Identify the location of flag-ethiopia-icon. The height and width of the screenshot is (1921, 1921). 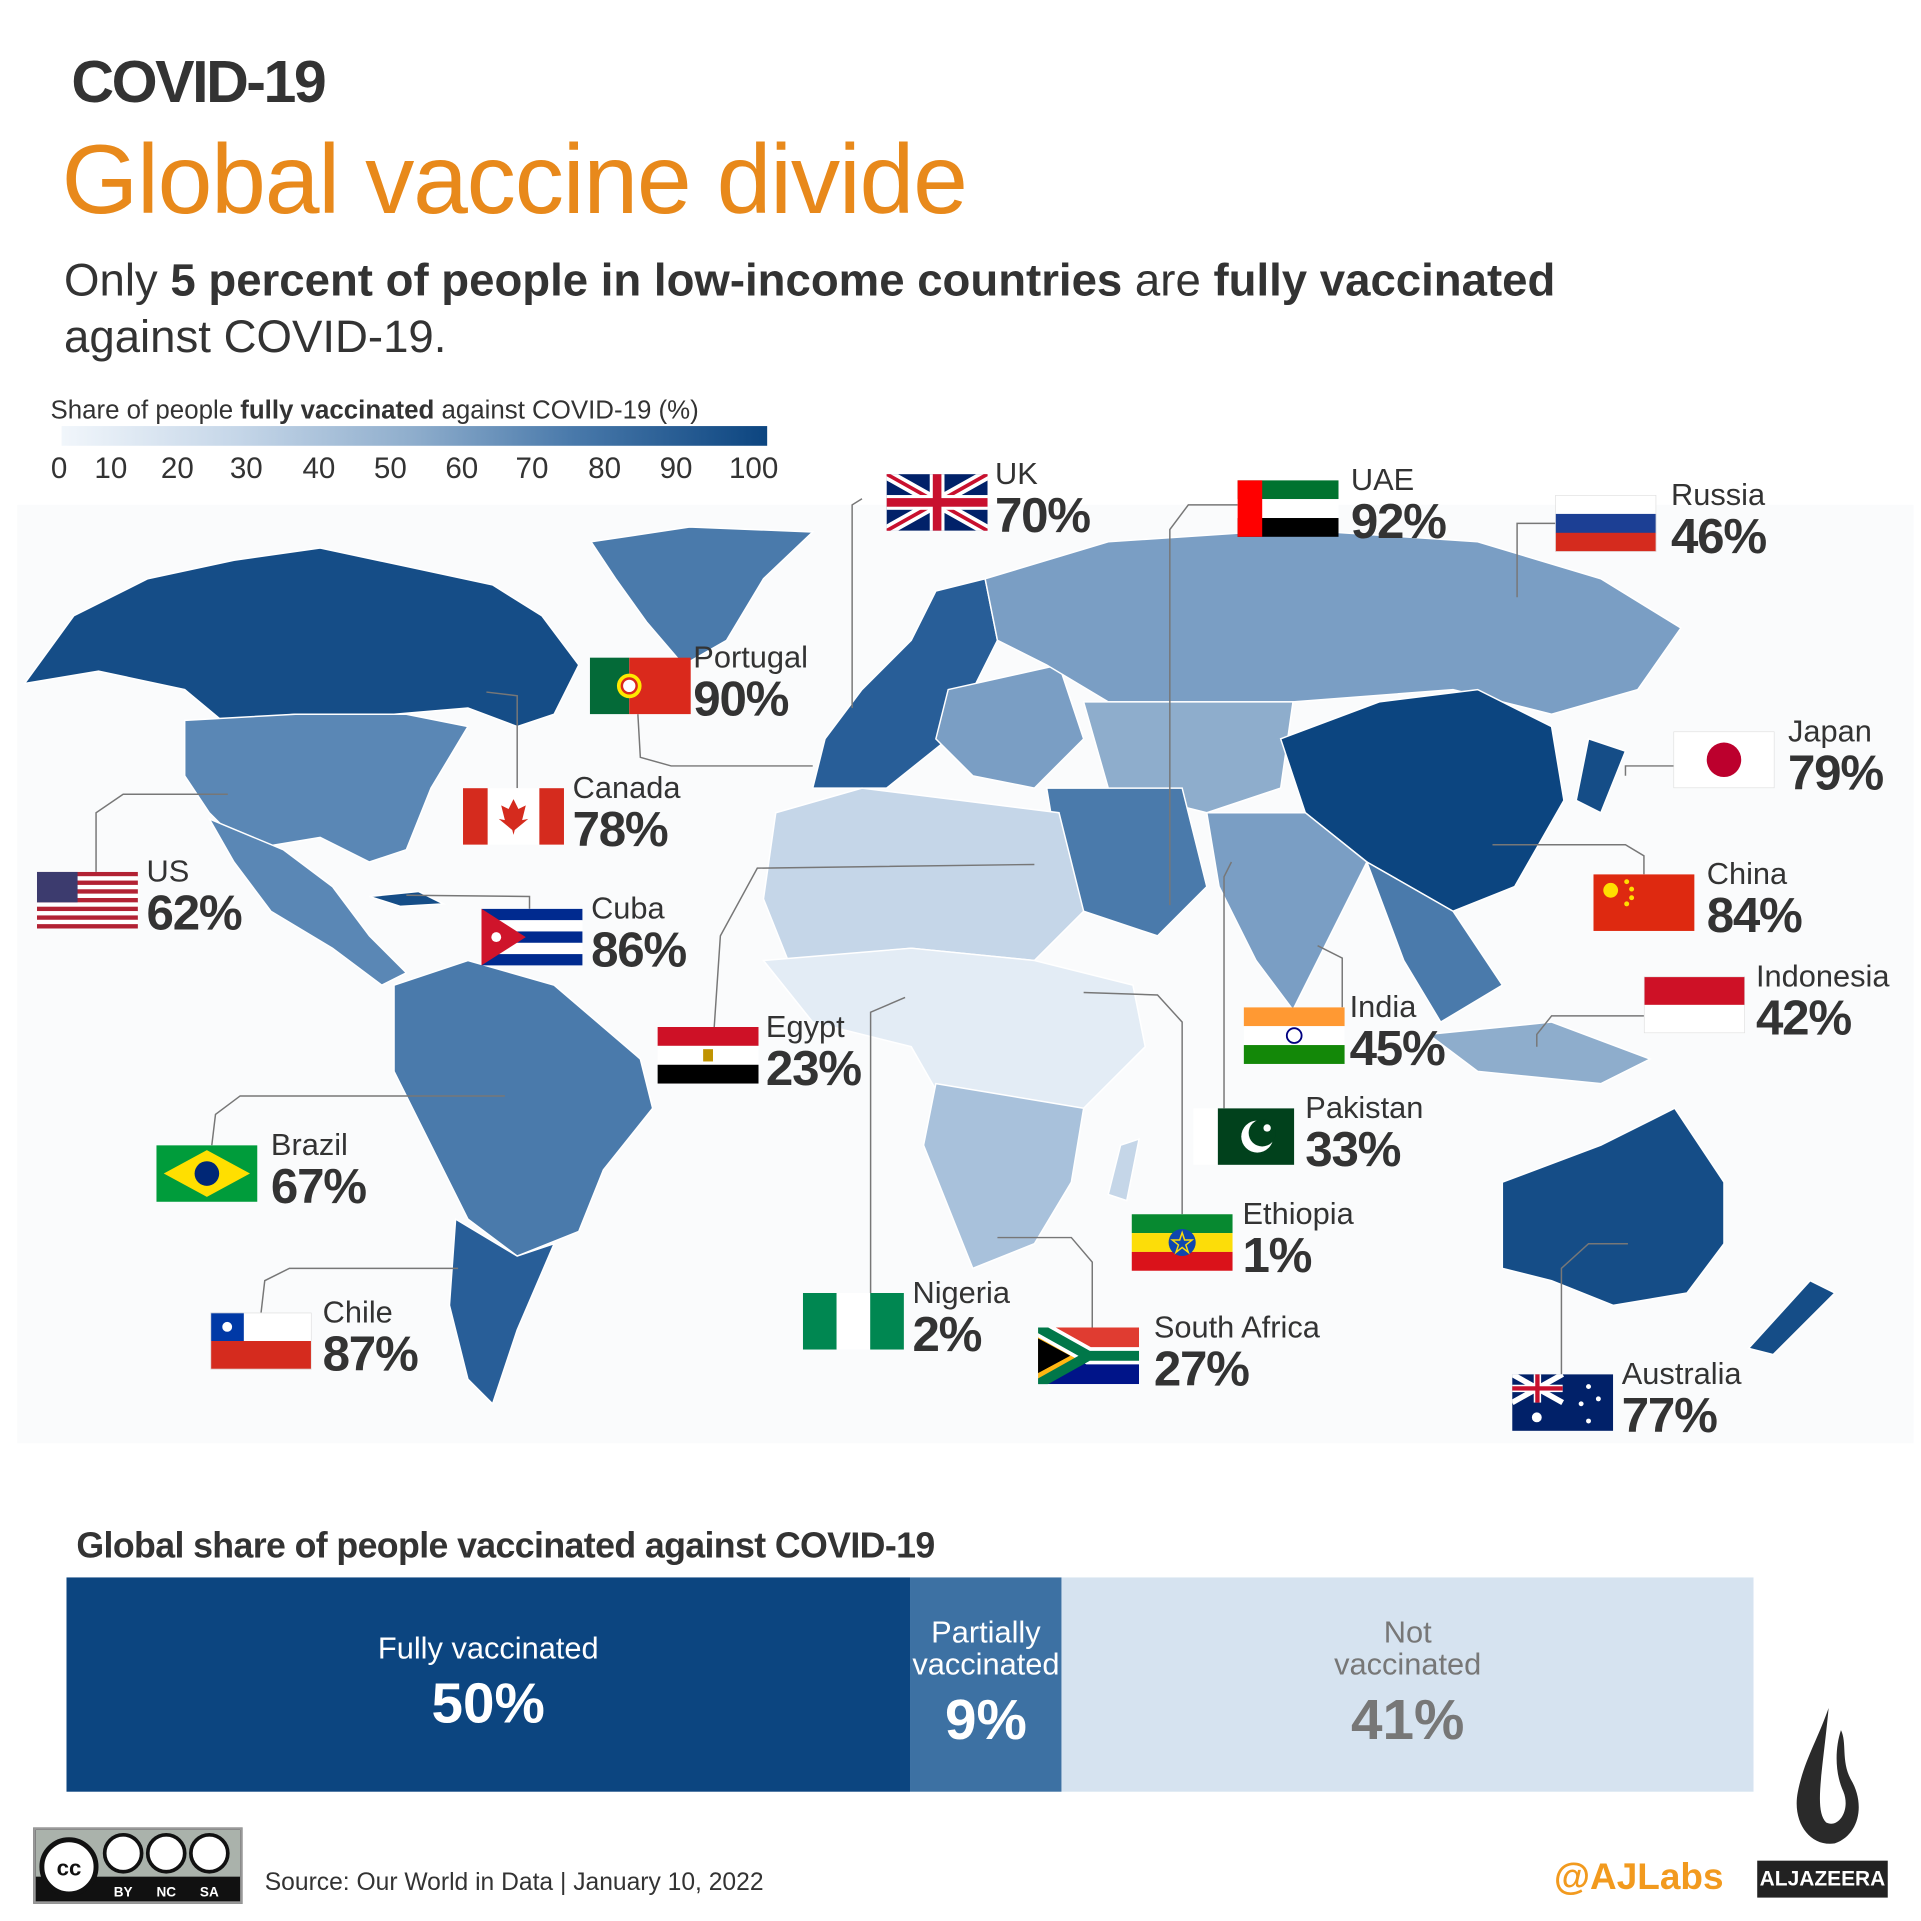
(1182, 1242).